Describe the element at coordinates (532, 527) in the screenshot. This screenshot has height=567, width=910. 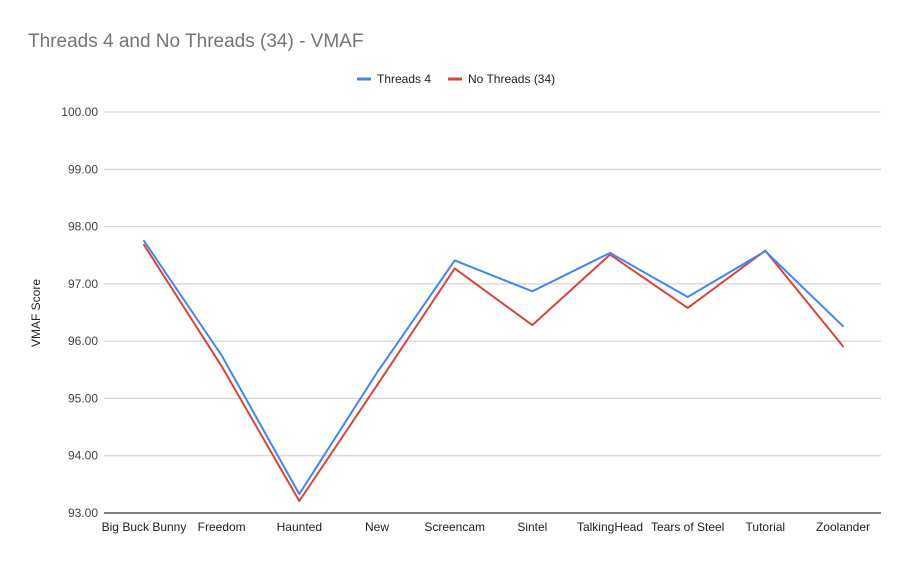
I see `x-tick-label: Sintel` at that location.